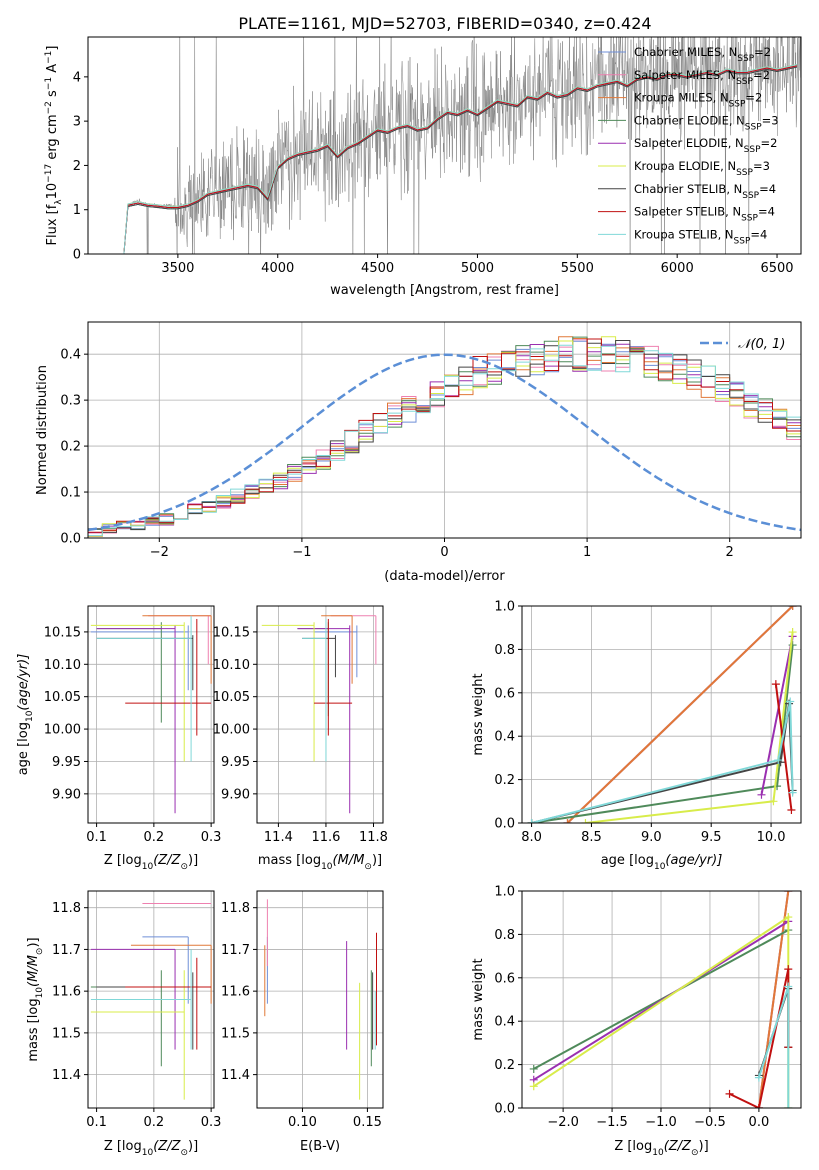 The image size is (819, 1170). I want to click on x-tick-label: −2, so click(159, 552).